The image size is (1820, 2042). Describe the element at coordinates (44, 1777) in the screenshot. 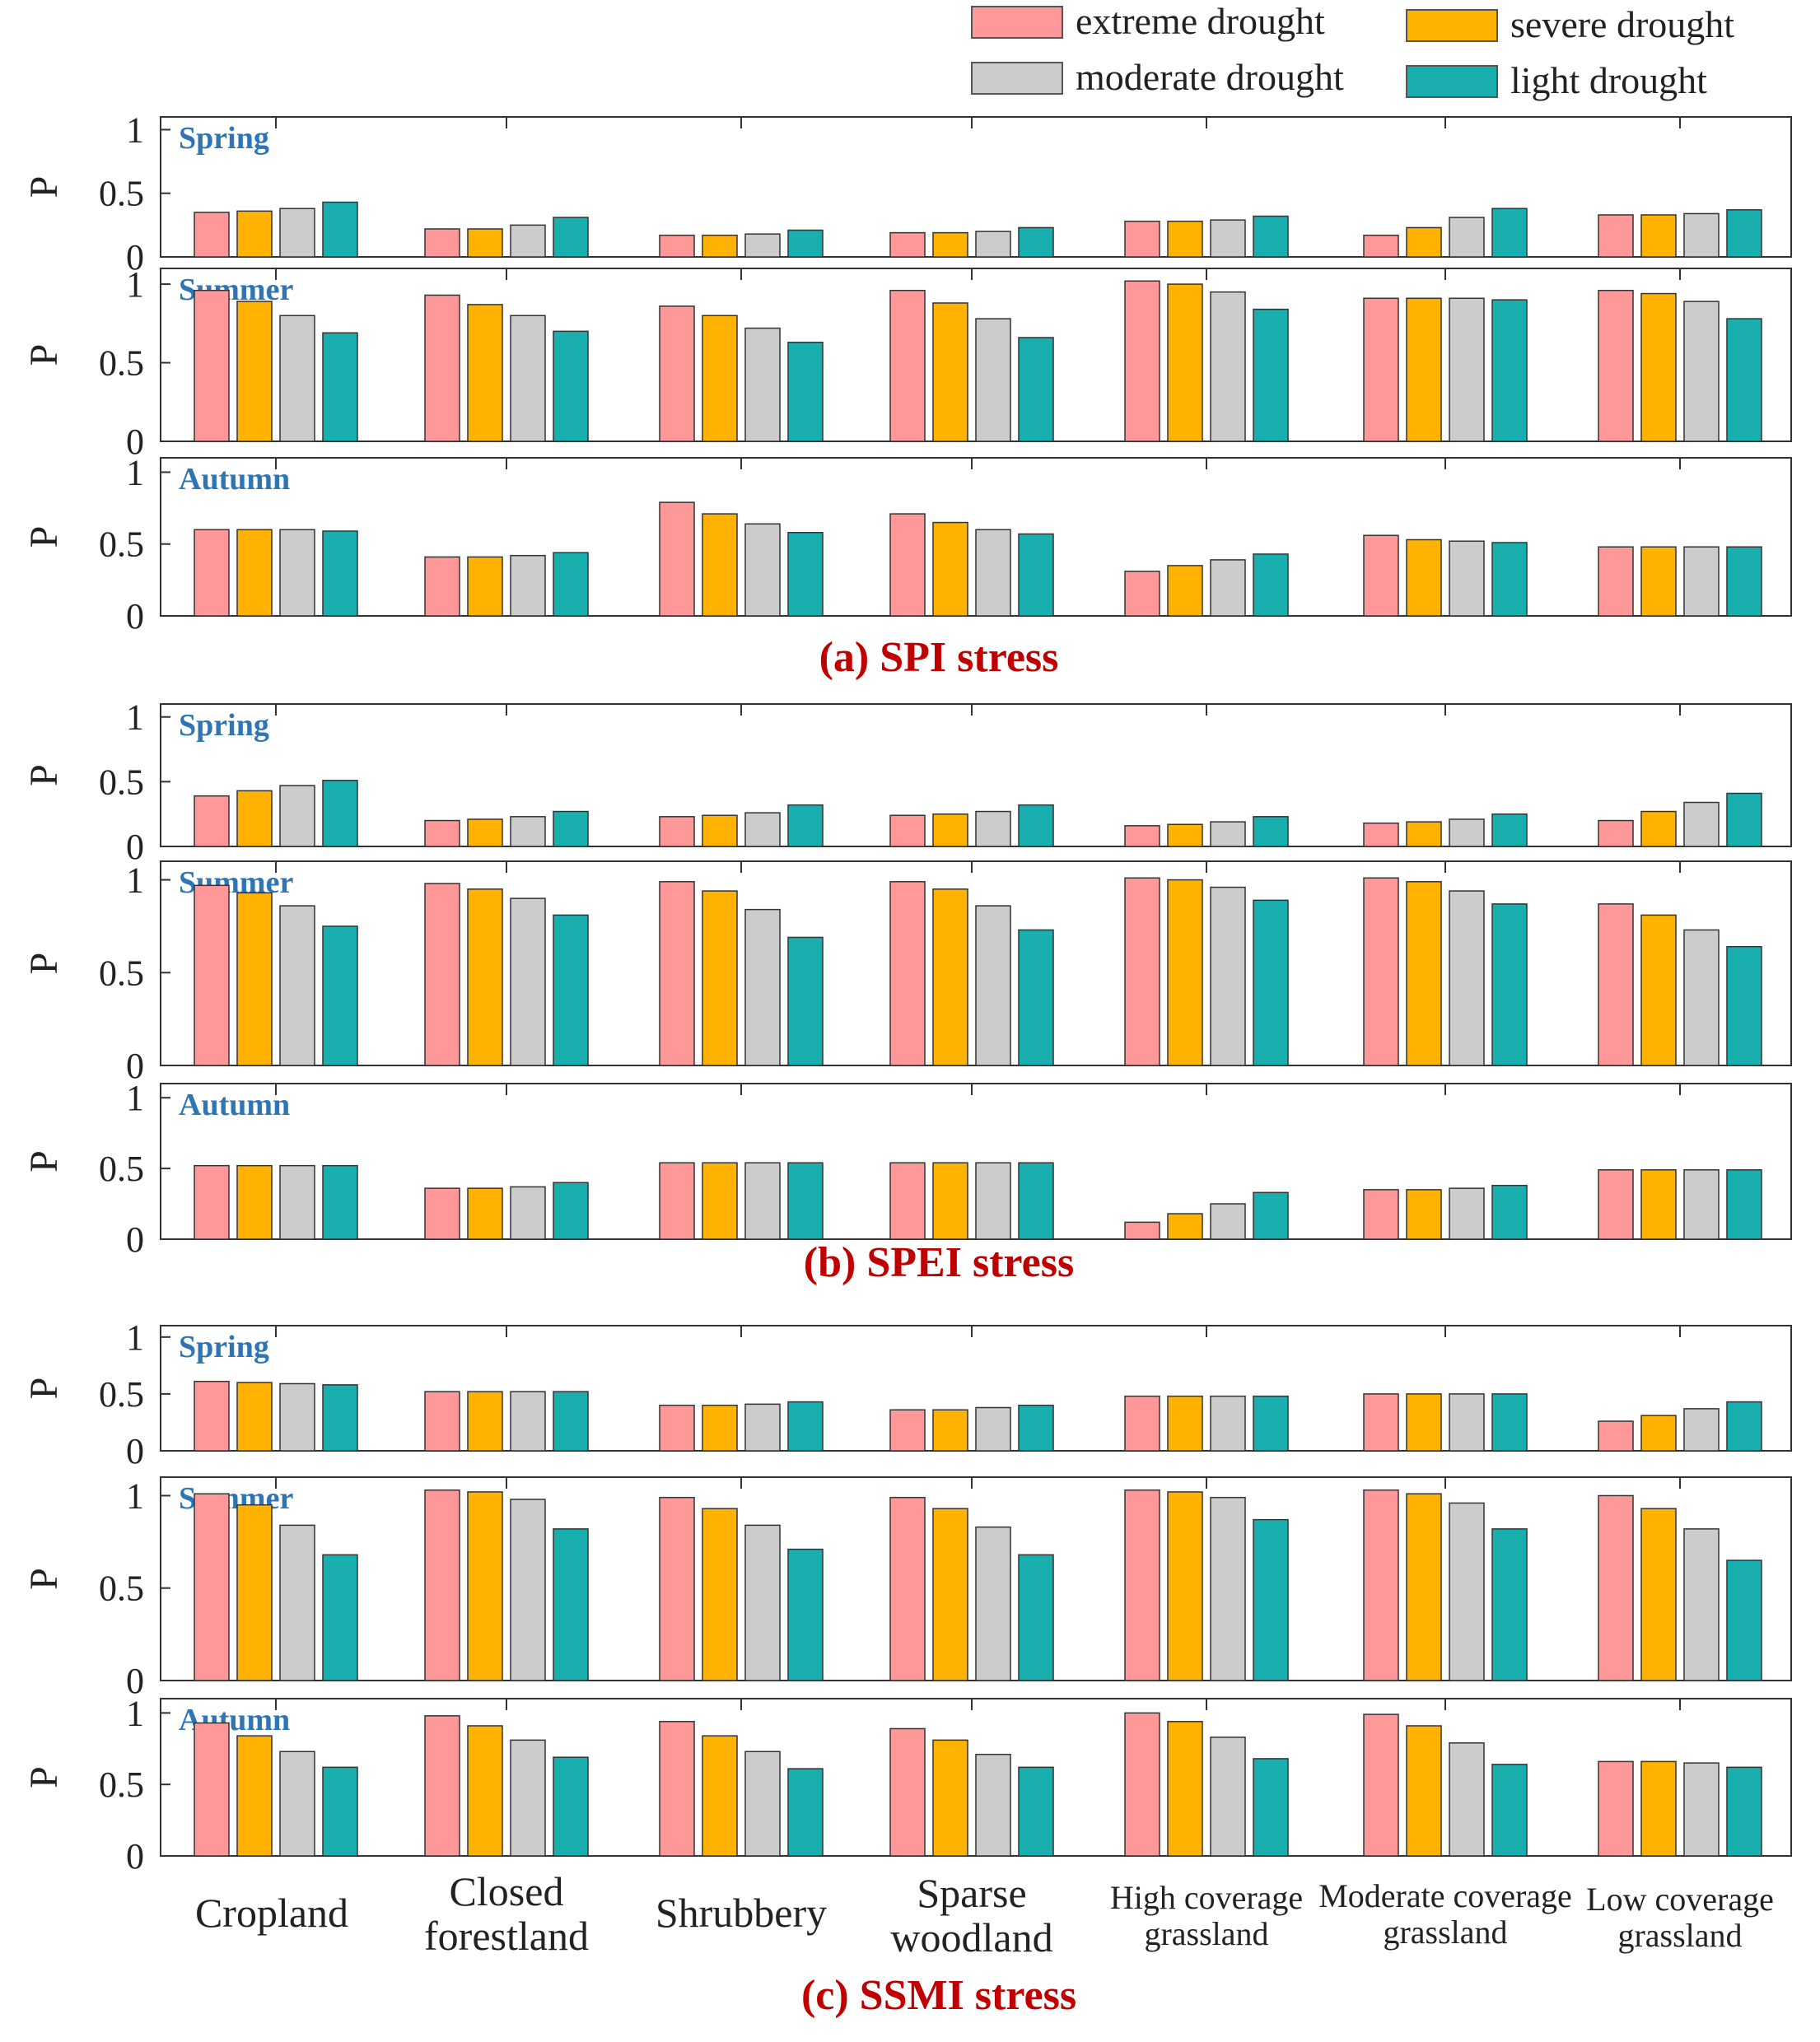

I see `block2-panel2-ylabel: P` at that location.